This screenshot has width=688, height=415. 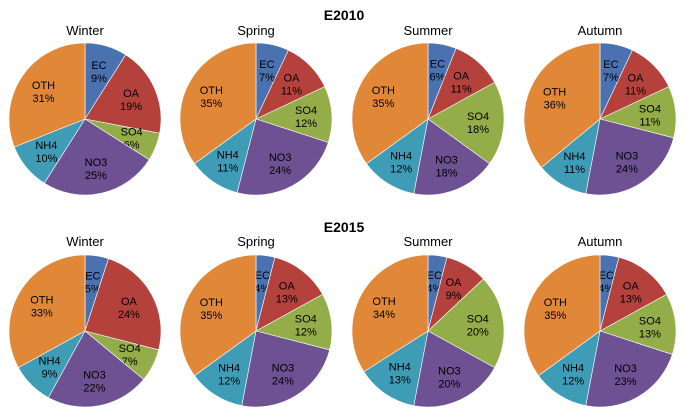 What do you see at coordinates (131, 100) in the screenshot?
I see `slice-label-oa: OA 19%` at bounding box center [131, 100].